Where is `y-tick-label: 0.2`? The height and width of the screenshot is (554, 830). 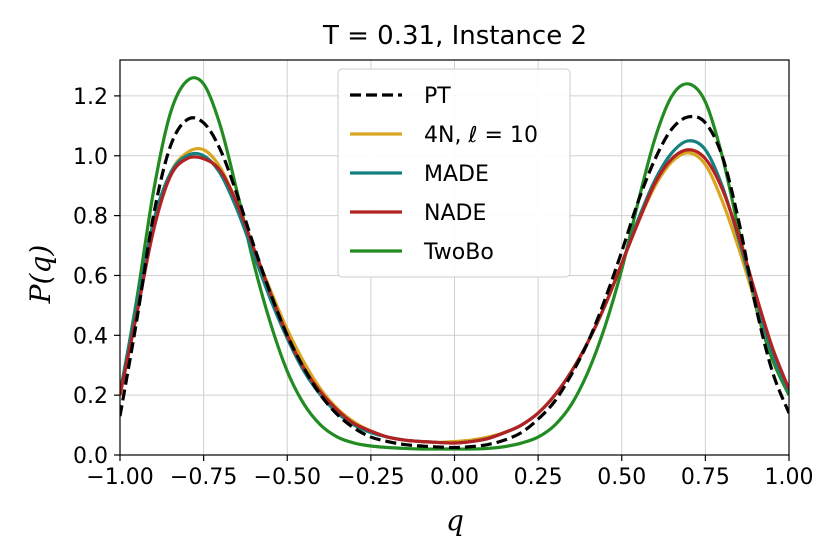 y-tick-label: 0.2 is located at coordinates (90, 396).